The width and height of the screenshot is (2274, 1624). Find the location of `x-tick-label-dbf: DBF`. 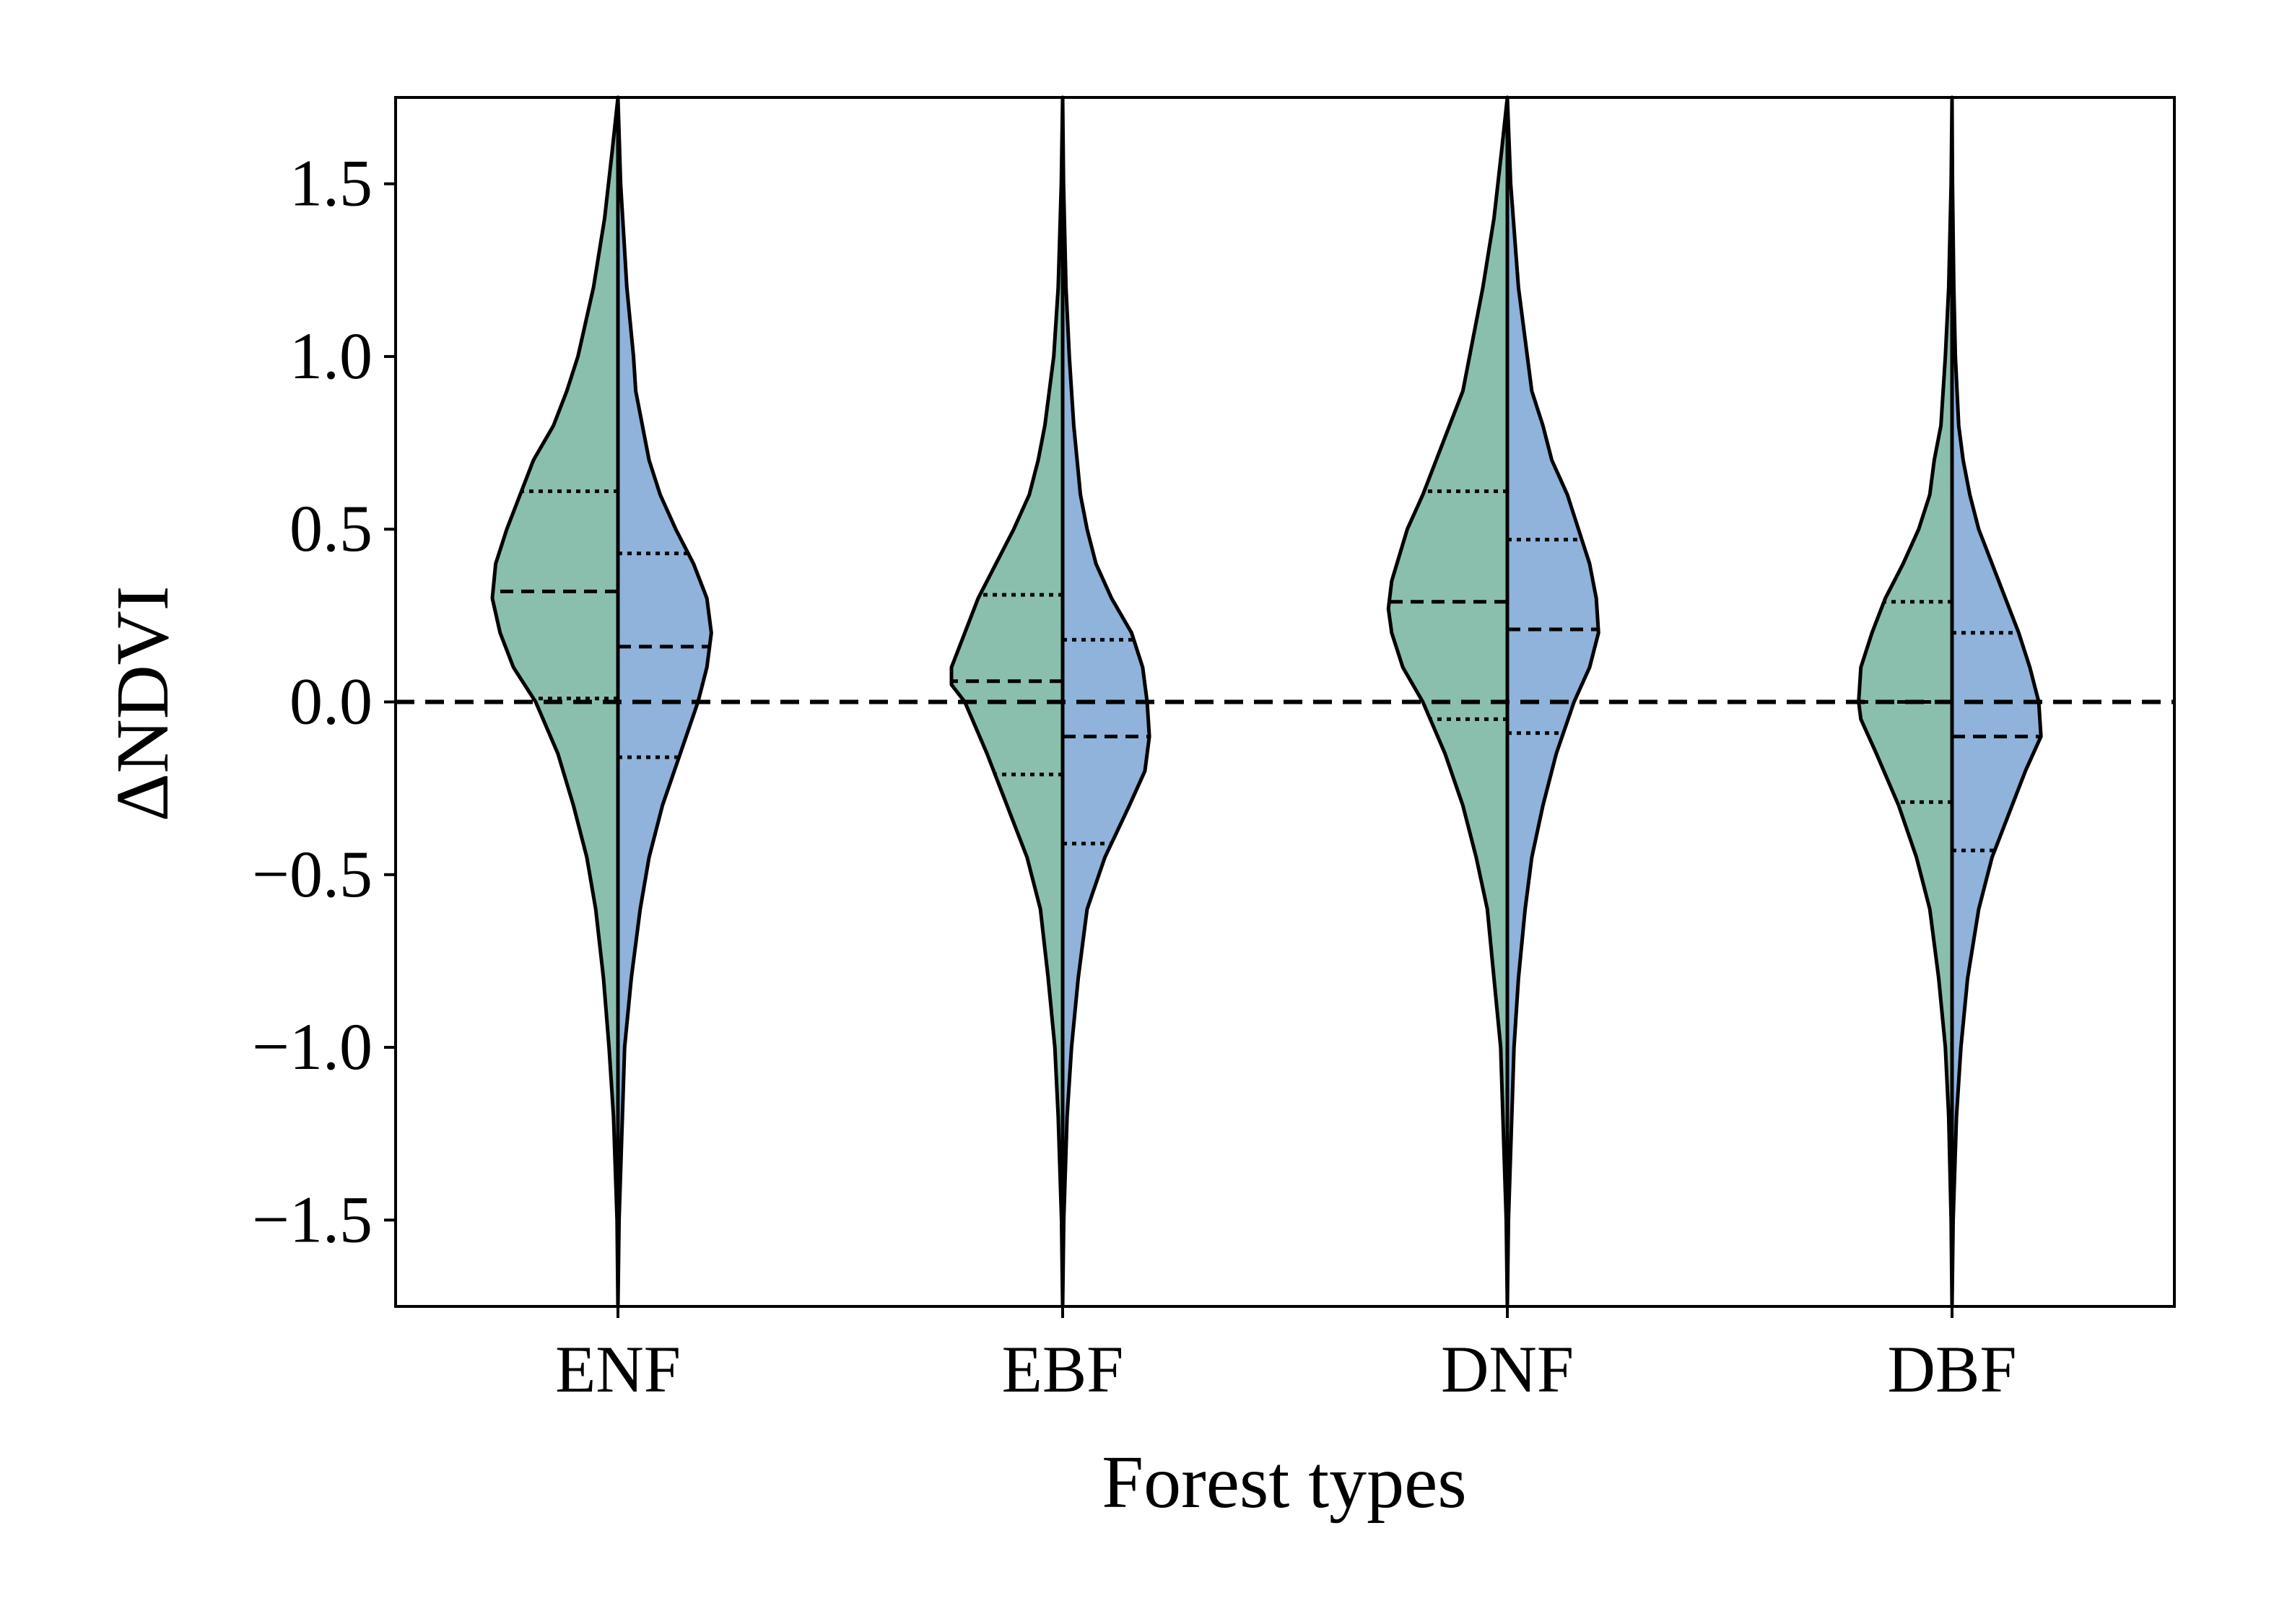

x-tick-label-dbf: DBF is located at coordinates (1953, 1369).